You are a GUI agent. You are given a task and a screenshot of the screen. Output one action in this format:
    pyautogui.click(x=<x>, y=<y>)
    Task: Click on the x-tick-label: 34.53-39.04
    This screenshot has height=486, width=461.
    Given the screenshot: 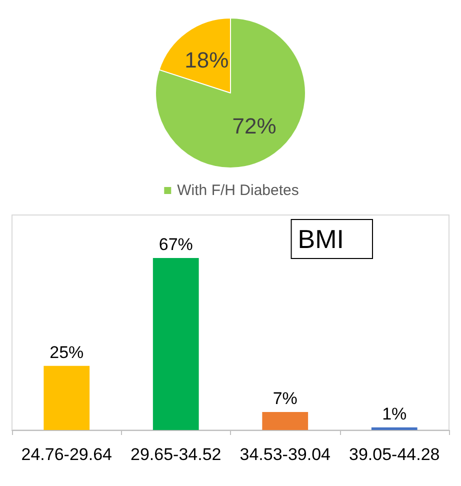 What is the action you would take?
    pyautogui.click(x=285, y=454)
    